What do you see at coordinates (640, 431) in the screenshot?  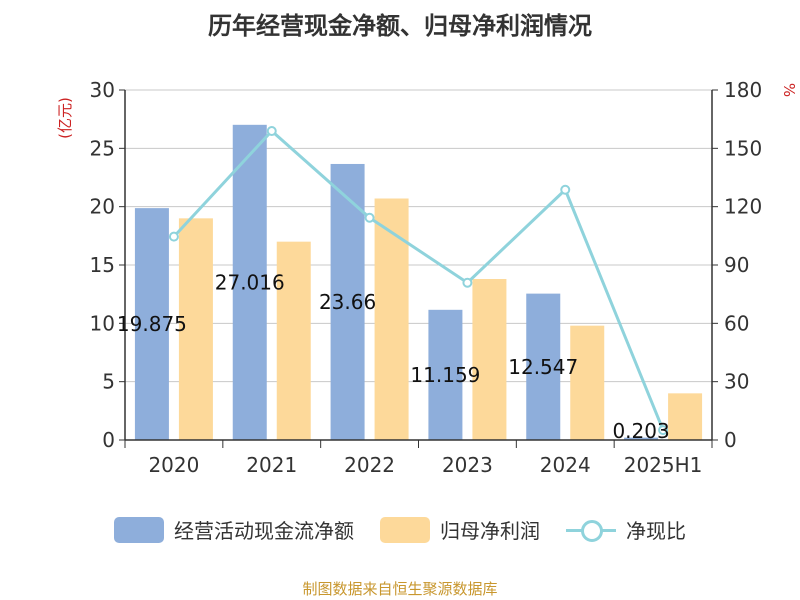 I see `data-label-cash-flow: 0.203` at bounding box center [640, 431].